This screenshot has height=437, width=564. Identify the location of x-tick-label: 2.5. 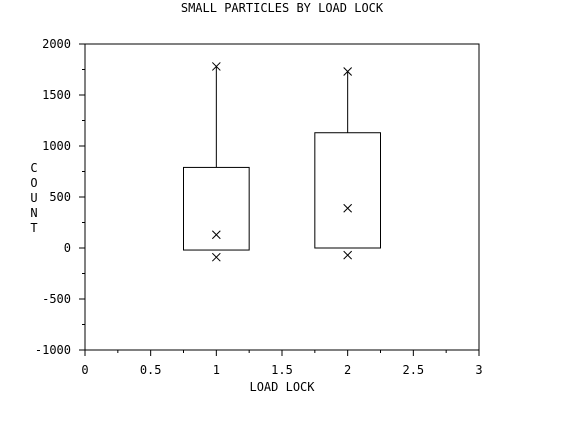
(413, 370).